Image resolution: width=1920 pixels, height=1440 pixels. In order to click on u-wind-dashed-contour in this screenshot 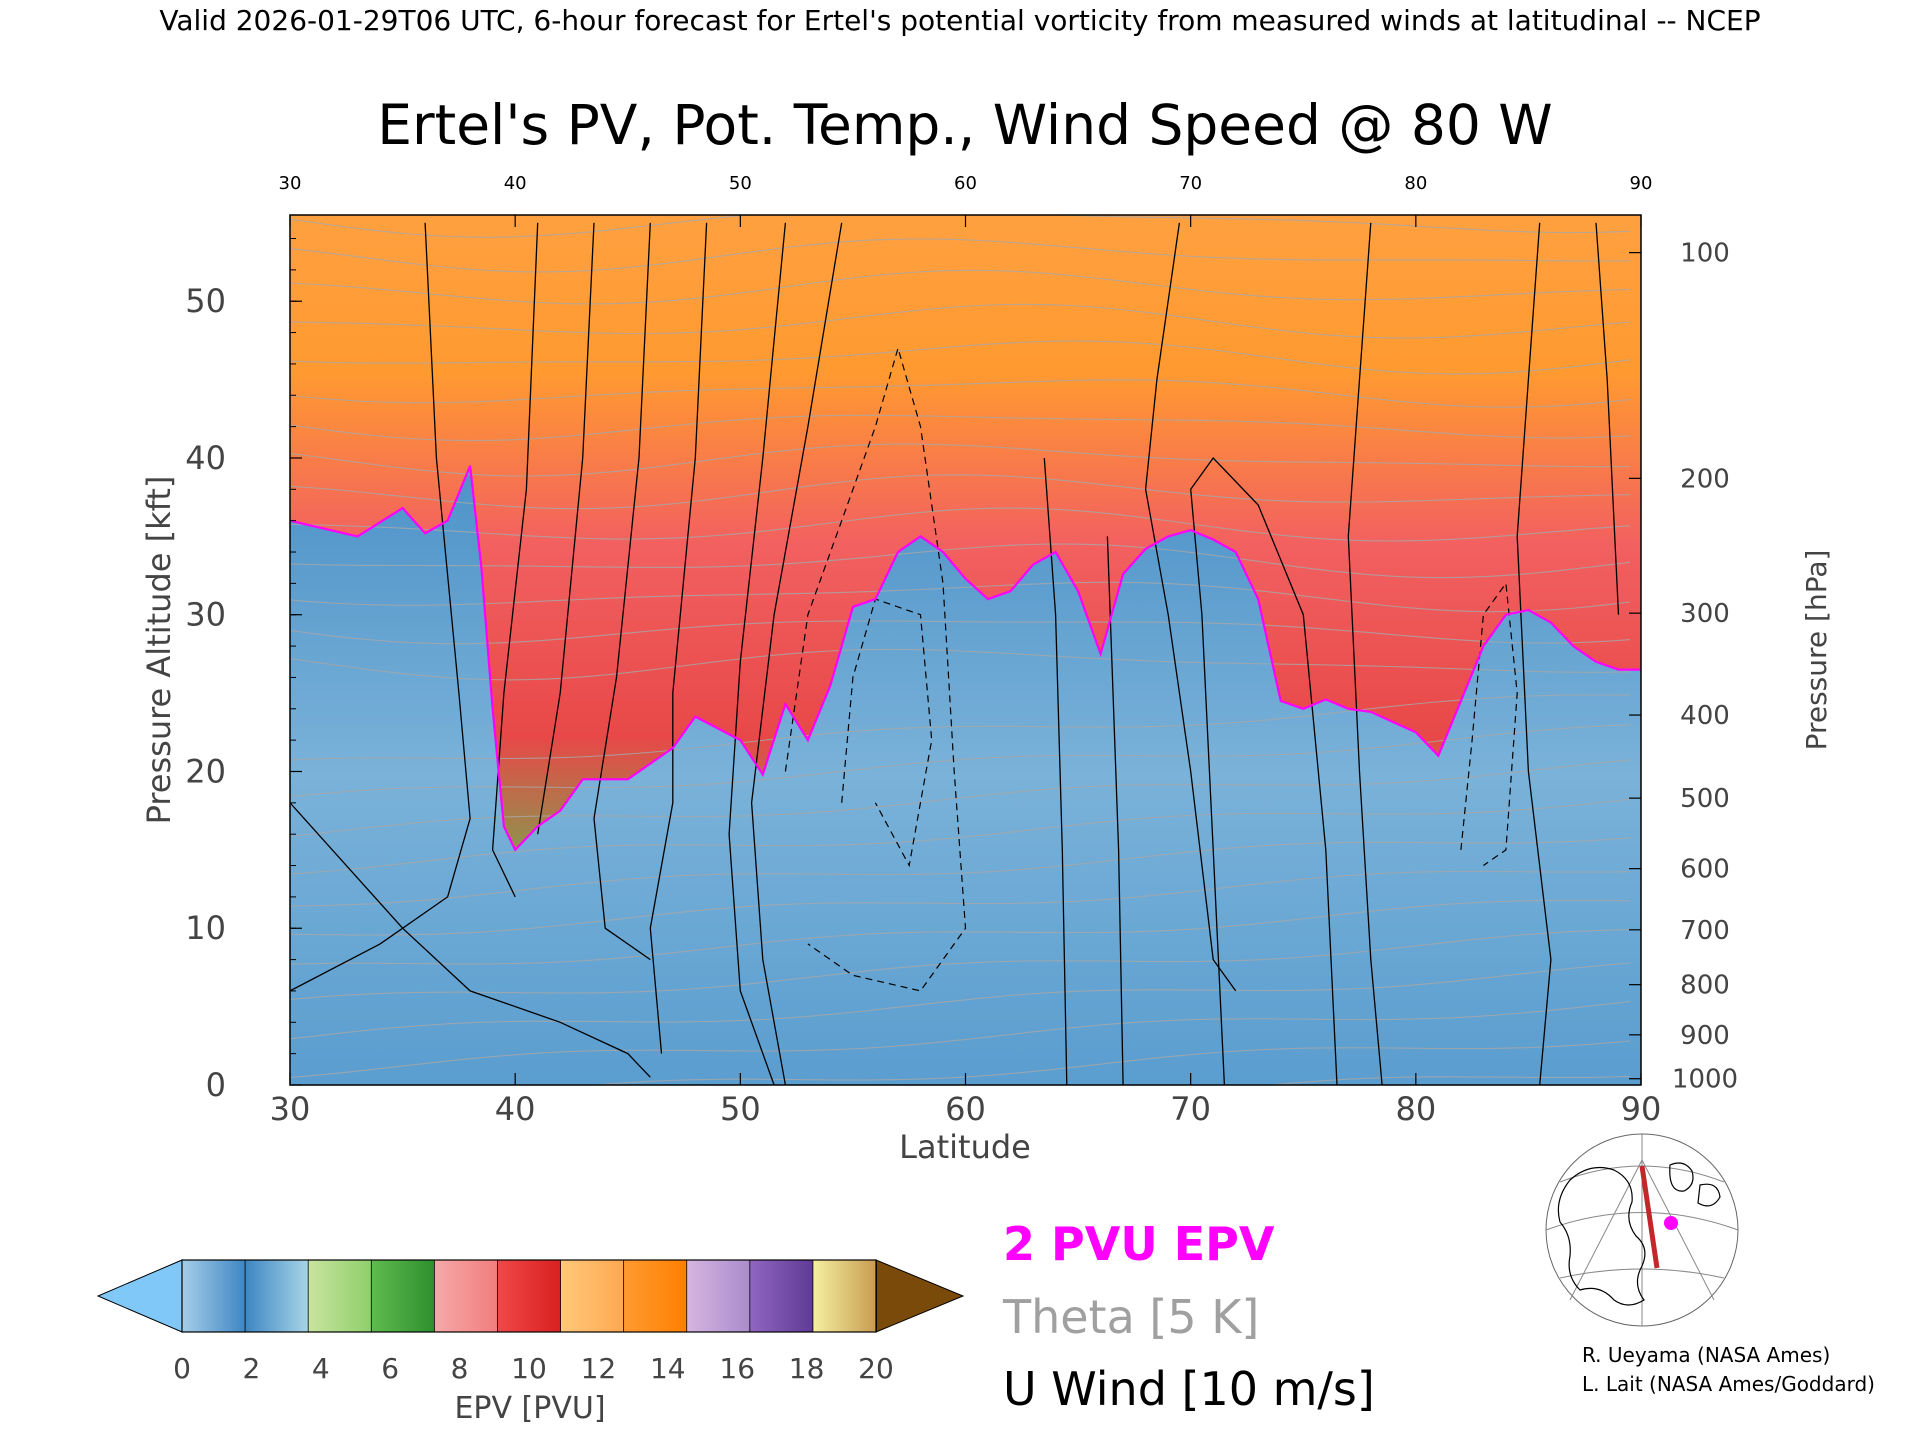, I will do `click(875, 669)`.